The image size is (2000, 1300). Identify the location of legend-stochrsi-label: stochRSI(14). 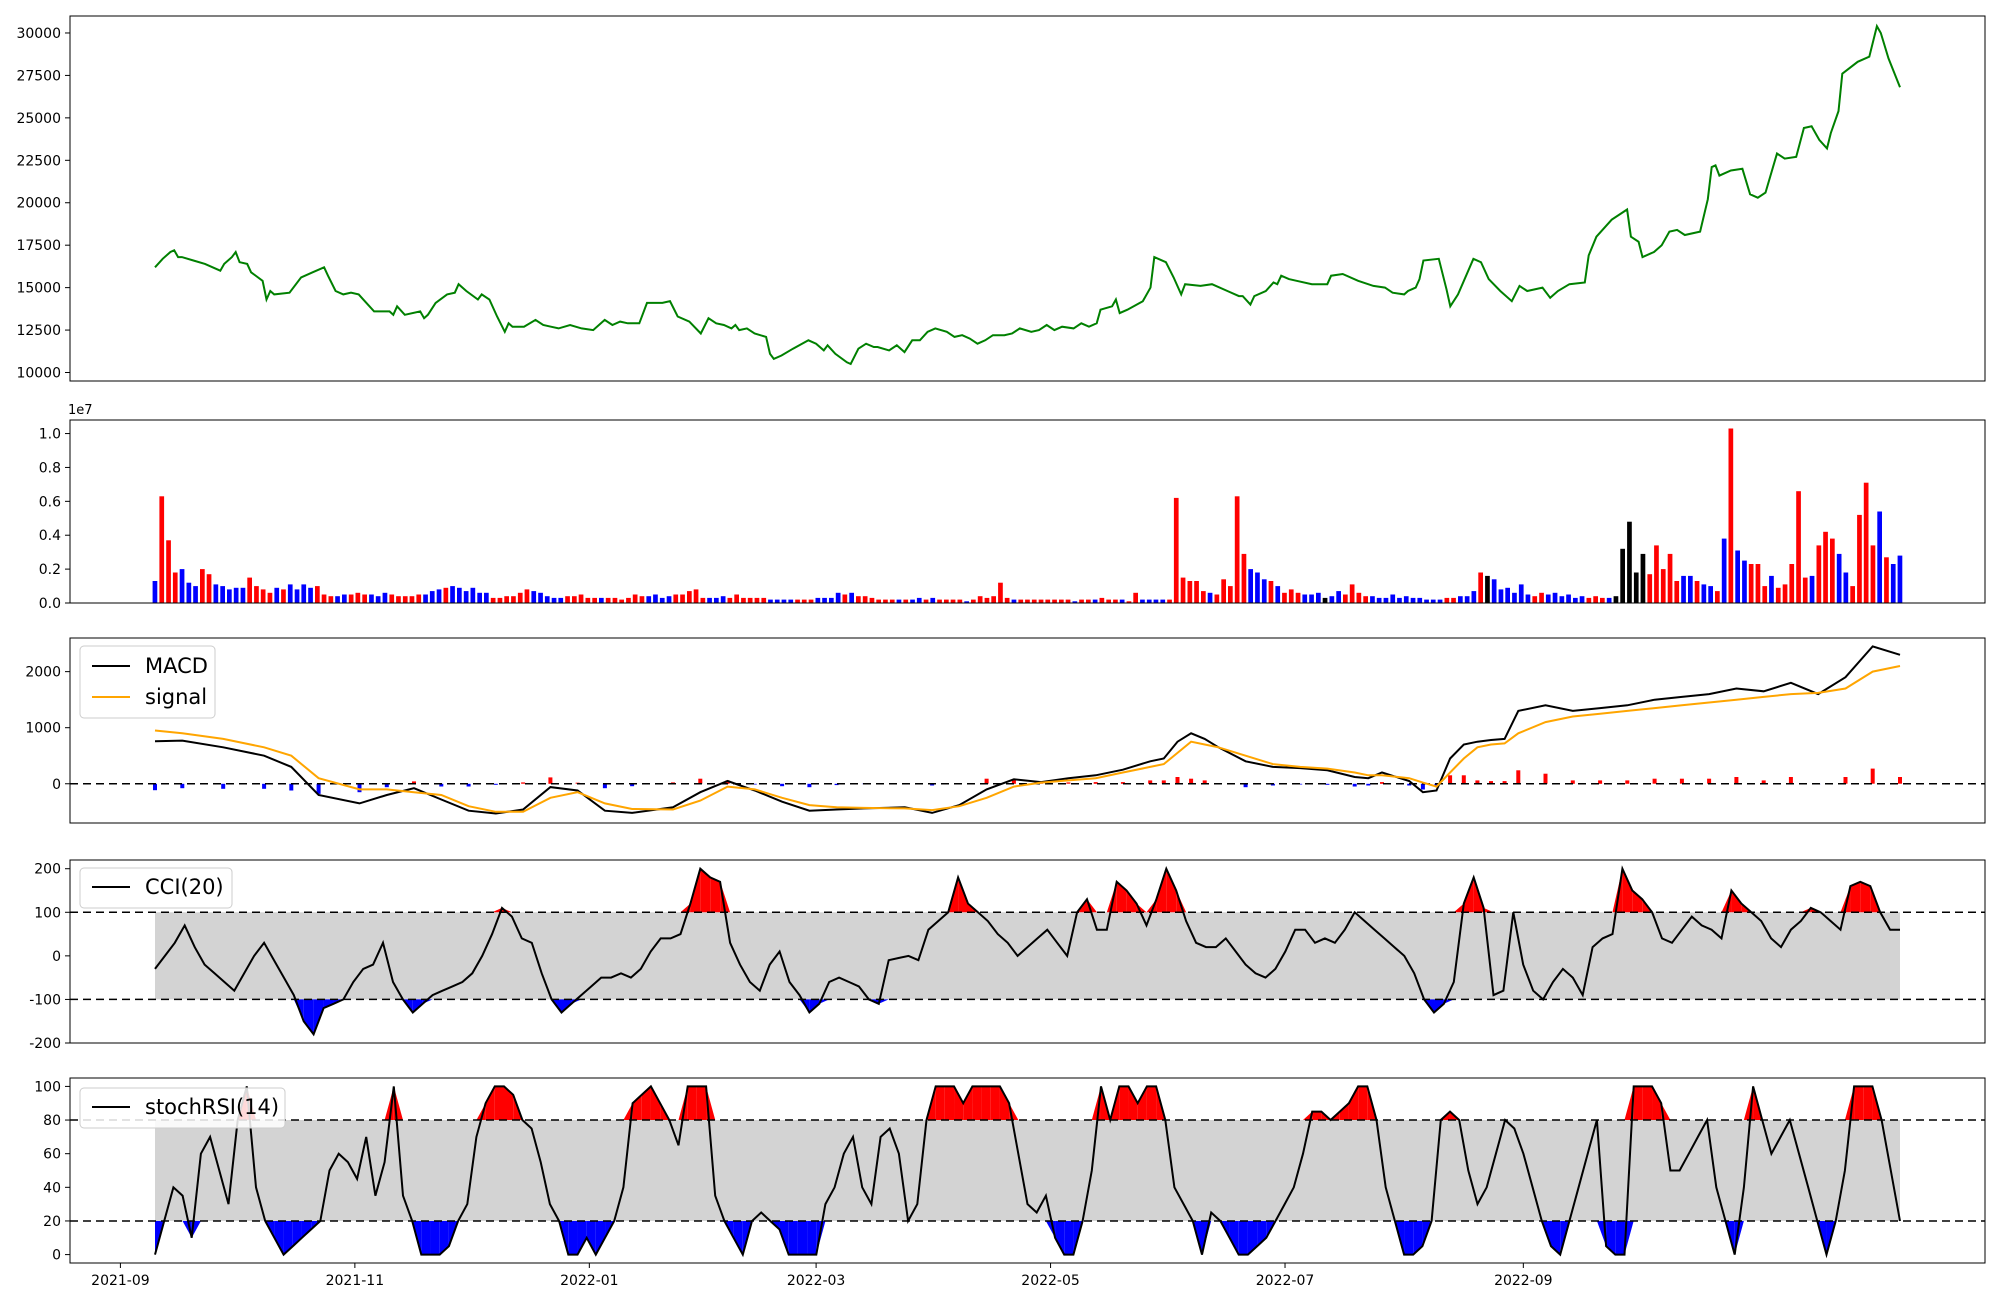
(212, 1107).